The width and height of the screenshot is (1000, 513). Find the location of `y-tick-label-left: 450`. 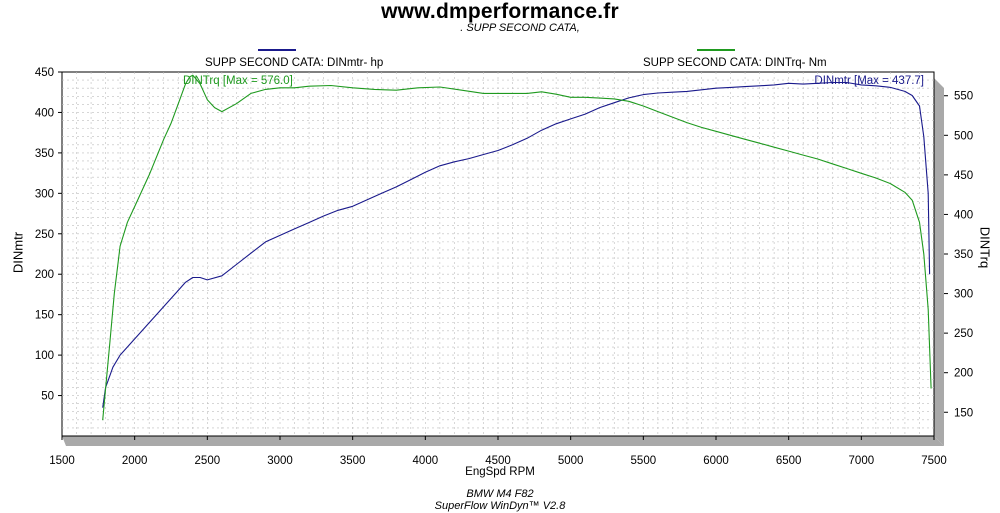

y-tick-label-left: 450 is located at coordinates (44, 73).